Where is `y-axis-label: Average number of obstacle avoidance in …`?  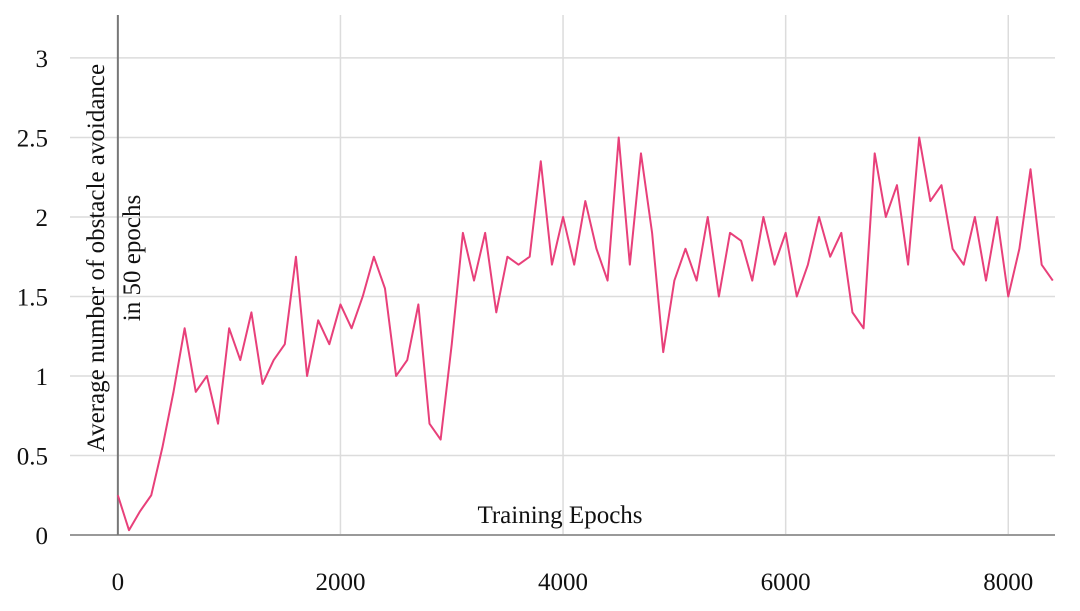
y-axis-label: Average number of obstacle avoidance in … is located at coordinates (114, 258).